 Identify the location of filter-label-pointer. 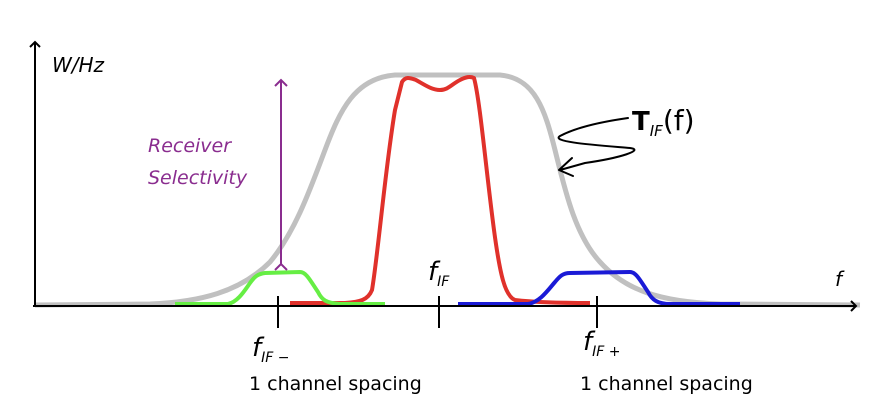
(596, 147).